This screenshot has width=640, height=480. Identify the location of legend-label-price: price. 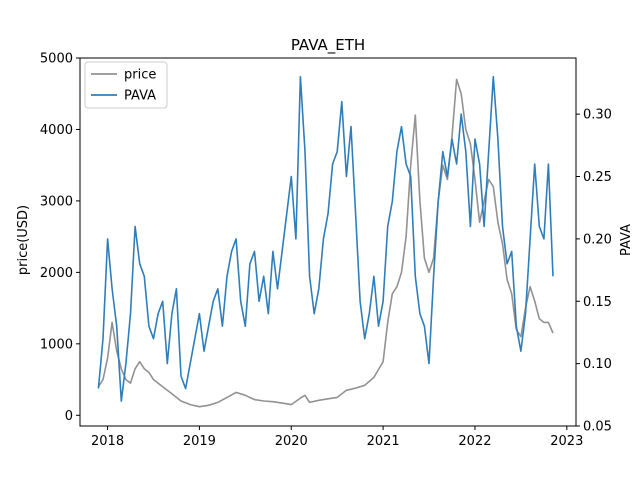
(140, 75).